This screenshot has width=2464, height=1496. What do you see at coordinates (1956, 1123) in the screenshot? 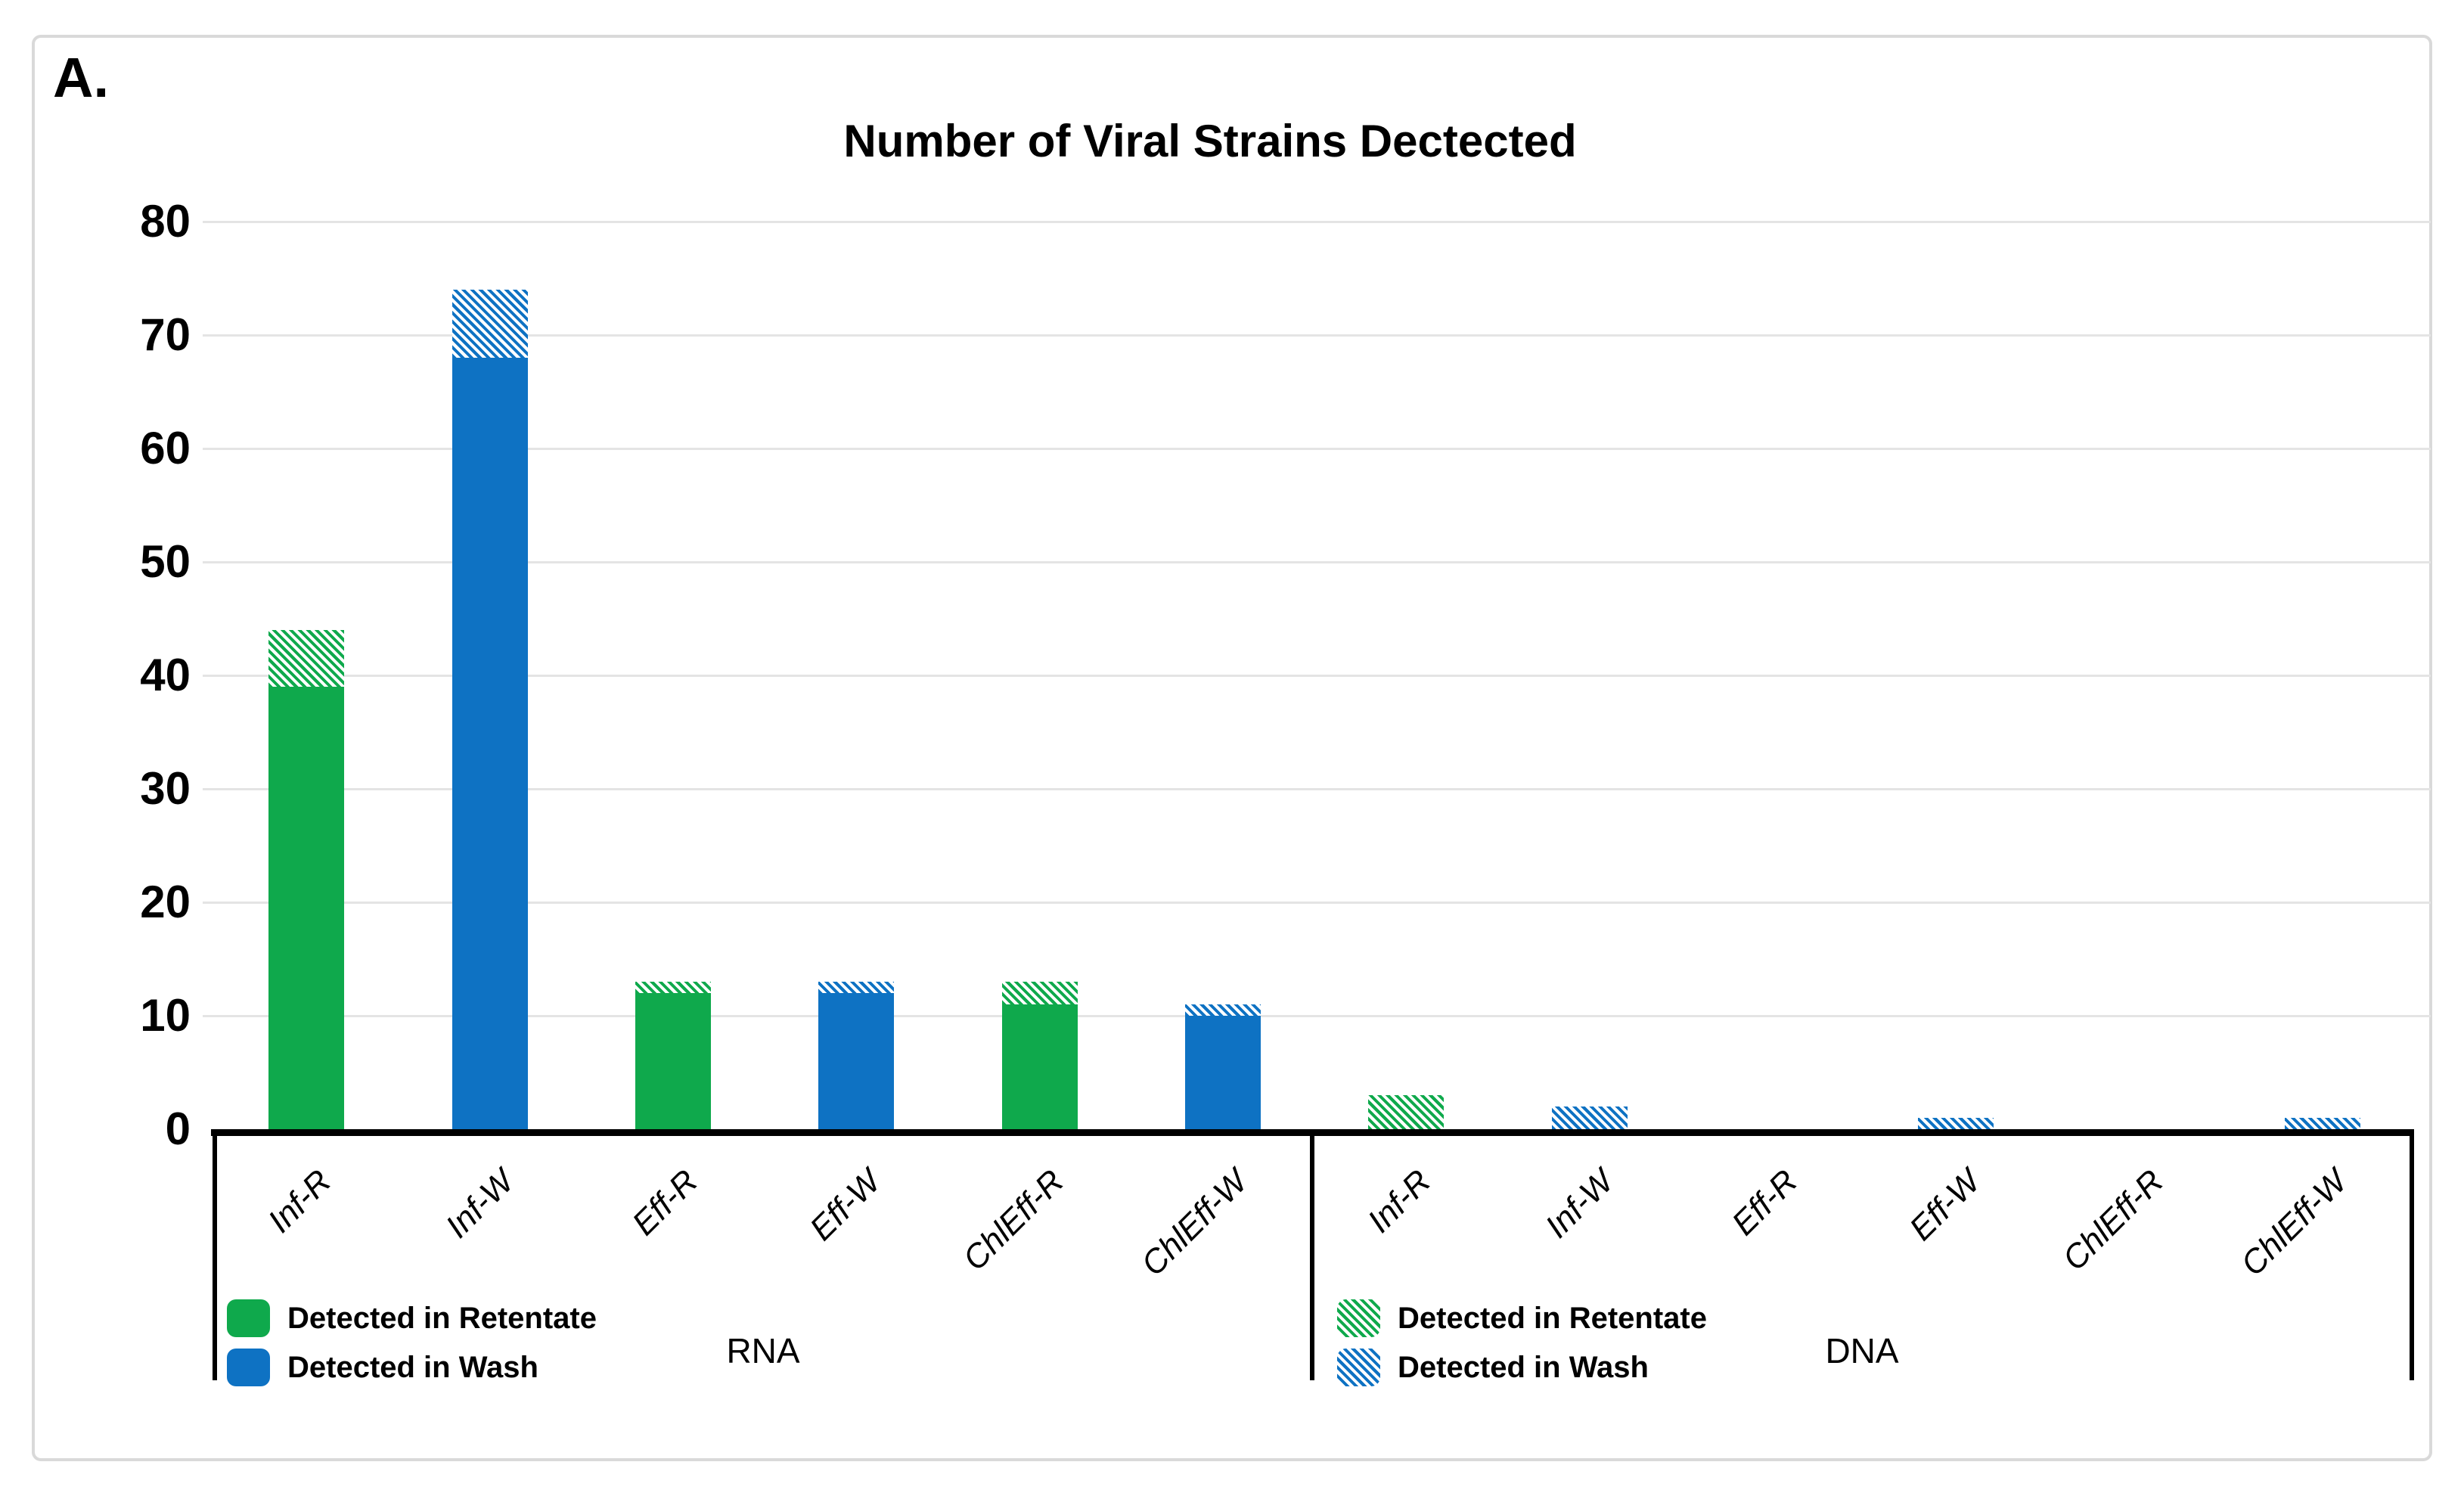
I see `bar-dna-eff-w-hatched` at bounding box center [1956, 1123].